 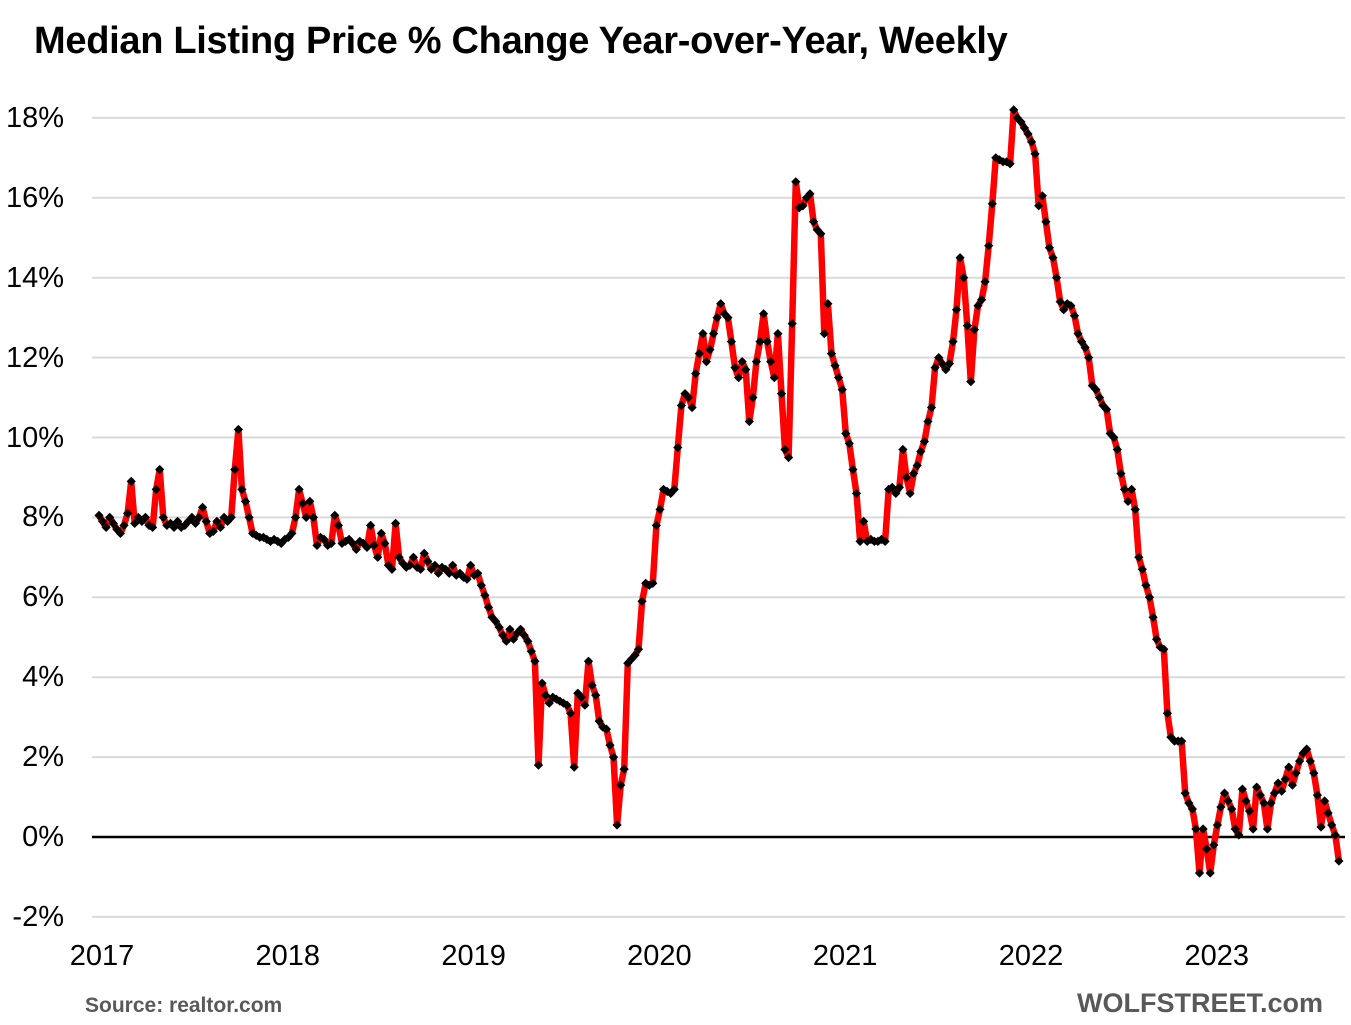 What do you see at coordinates (43, 837) in the screenshot?
I see `y-tick-label: 0%` at bounding box center [43, 837].